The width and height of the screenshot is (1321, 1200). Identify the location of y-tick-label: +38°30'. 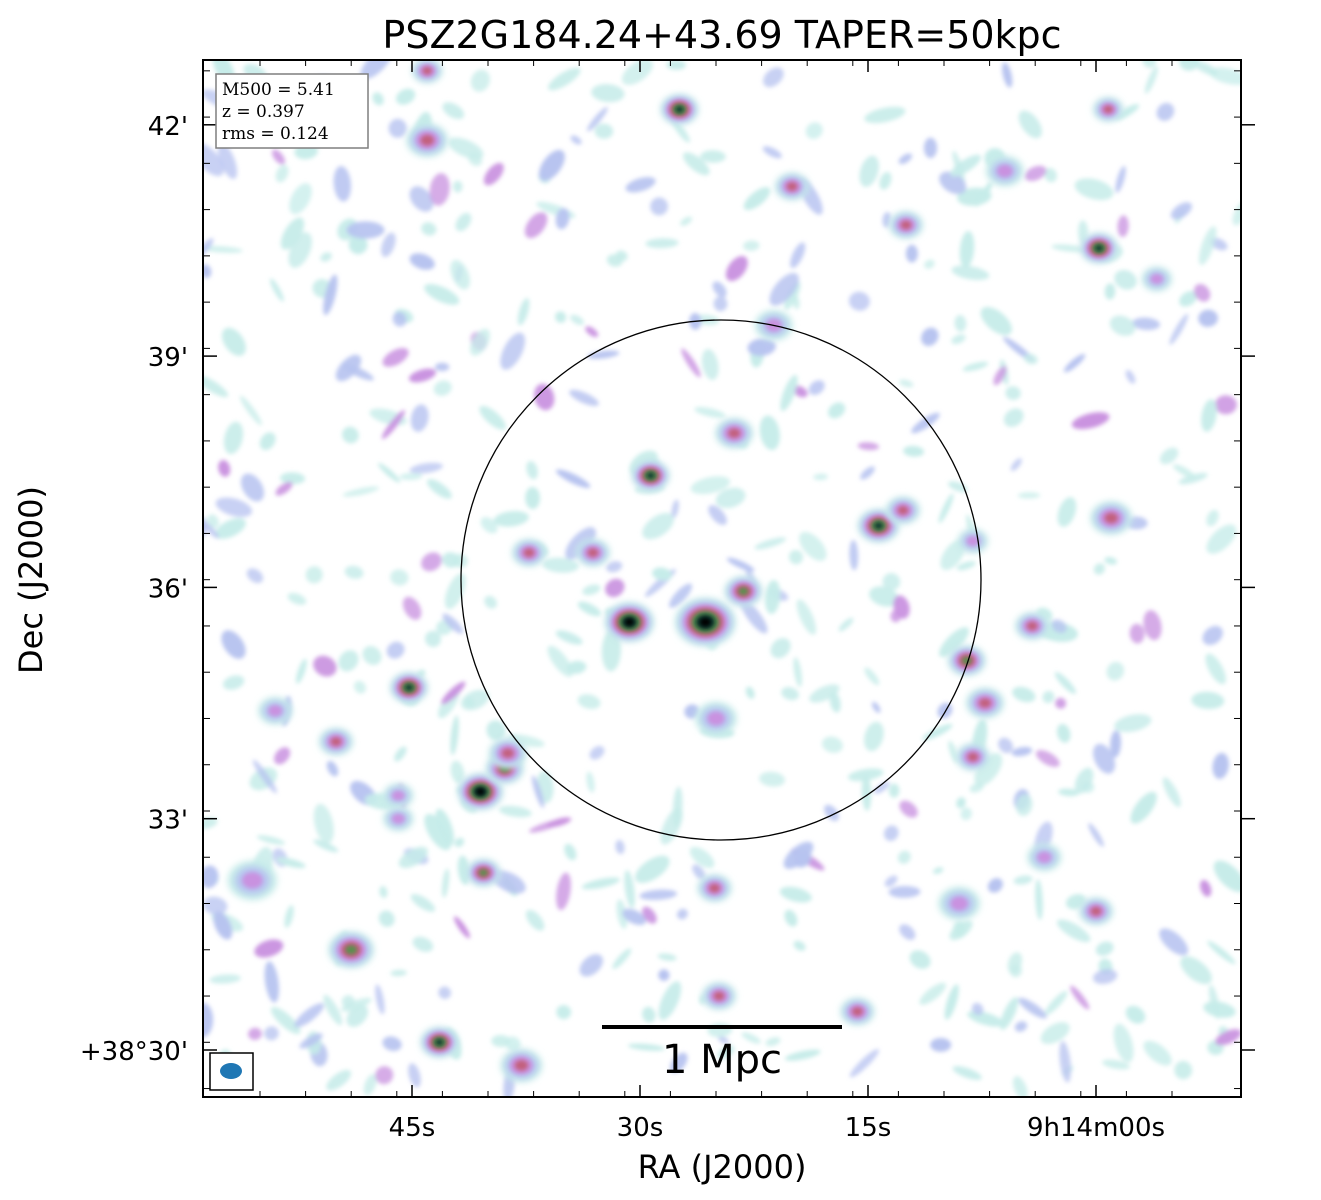
(134, 1052).